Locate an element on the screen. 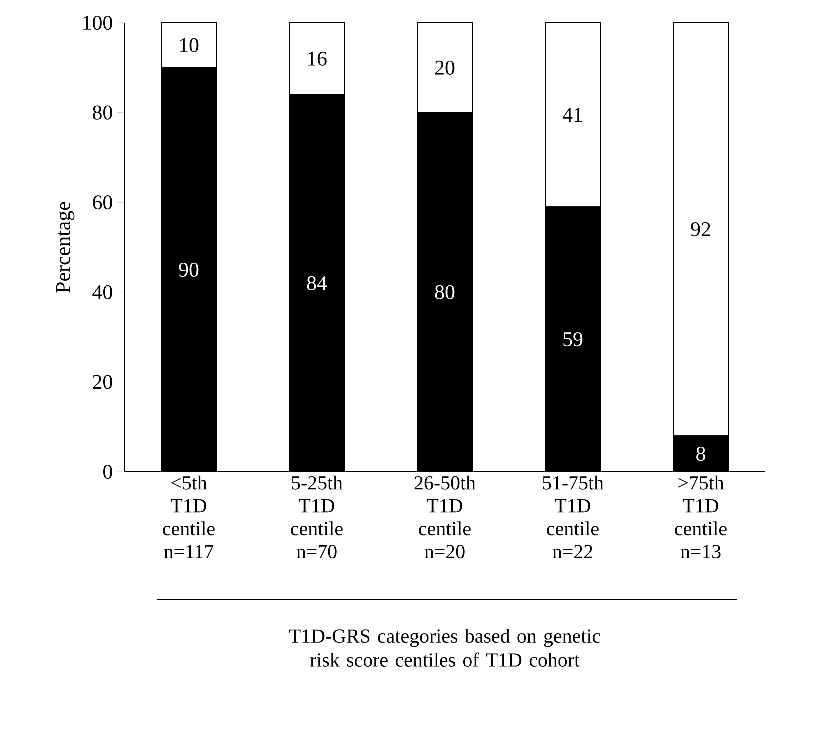 This screenshot has width=823, height=738. data-label: 80 is located at coordinates (445, 292).